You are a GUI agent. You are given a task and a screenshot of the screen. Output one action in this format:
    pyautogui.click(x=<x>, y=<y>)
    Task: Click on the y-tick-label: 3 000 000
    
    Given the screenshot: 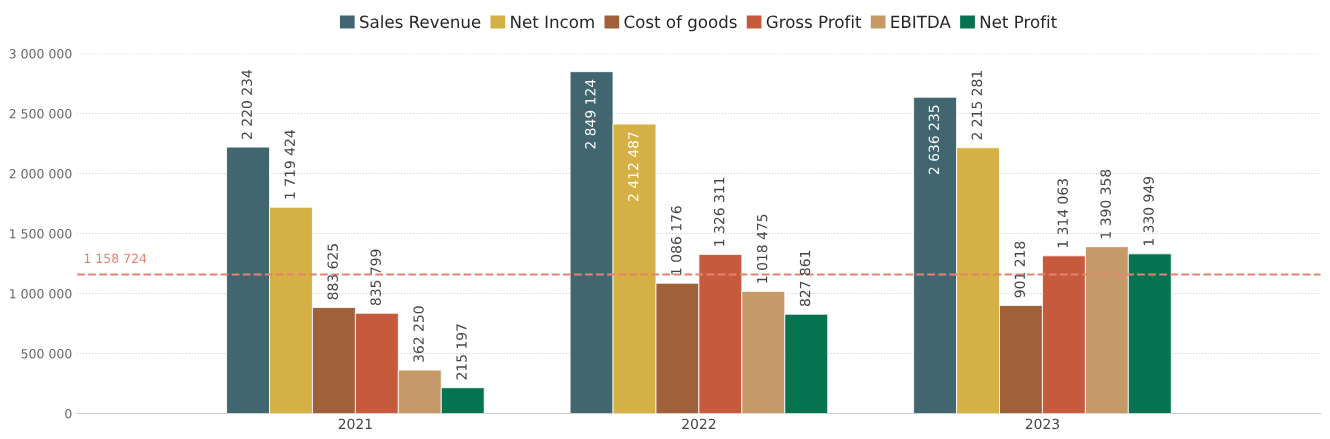 What is the action you would take?
    pyautogui.click(x=40, y=54)
    